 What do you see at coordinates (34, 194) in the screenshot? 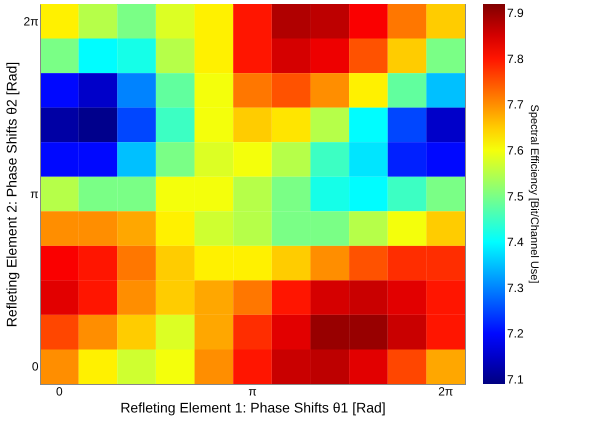
I see `y-tick-label: π` at bounding box center [34, 194].